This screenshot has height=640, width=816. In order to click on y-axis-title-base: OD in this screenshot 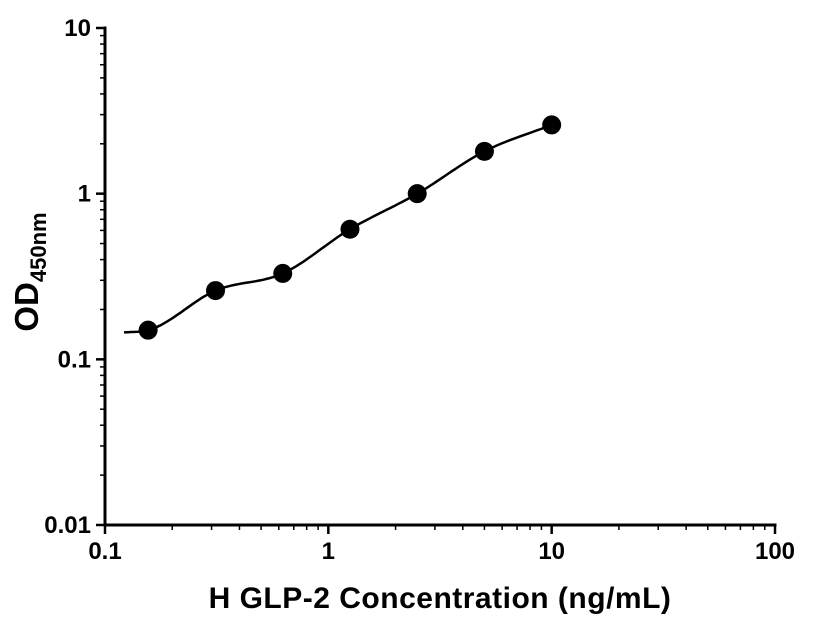, I will do `click(27, 307)`.